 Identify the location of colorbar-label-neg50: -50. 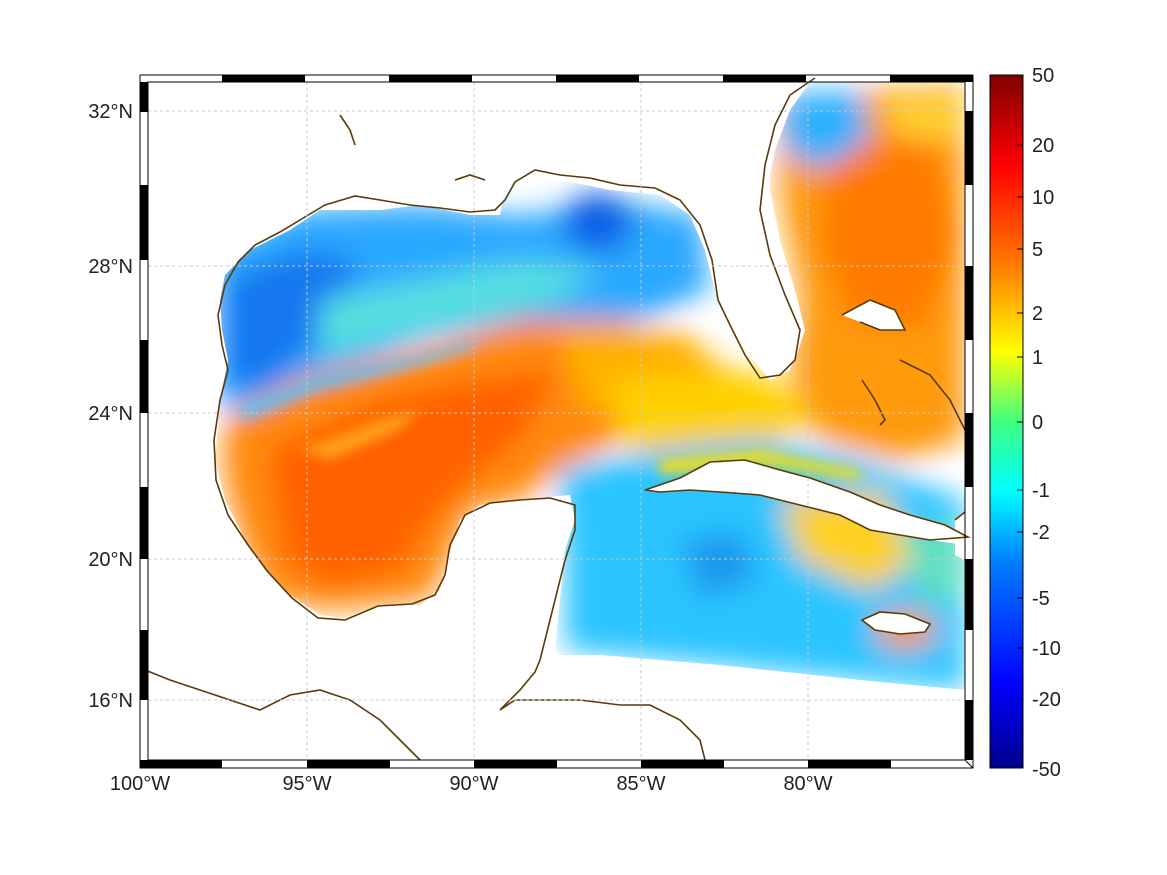
(1046, 770).